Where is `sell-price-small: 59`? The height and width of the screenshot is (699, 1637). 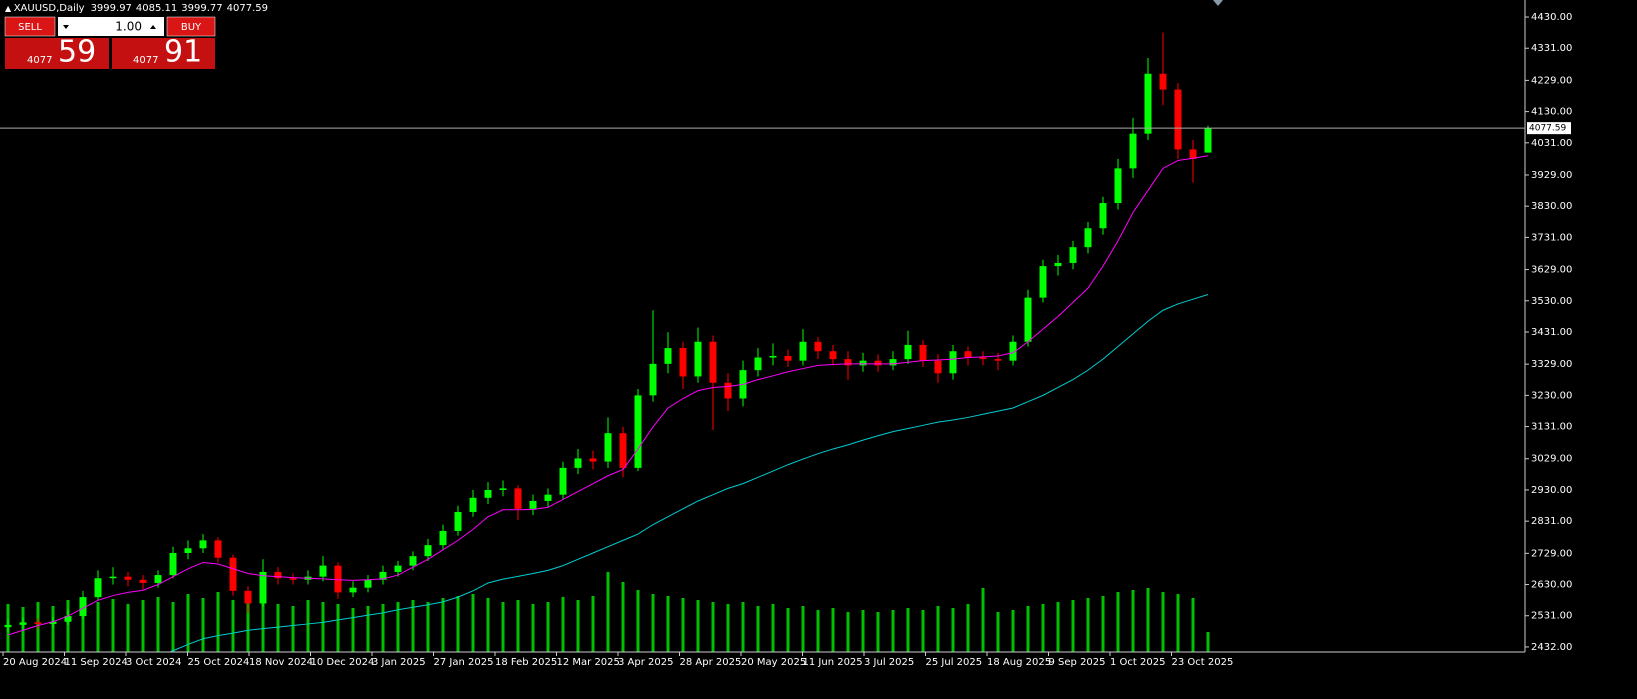 sell-price-small: 59 is located at coordinates (77, 52).